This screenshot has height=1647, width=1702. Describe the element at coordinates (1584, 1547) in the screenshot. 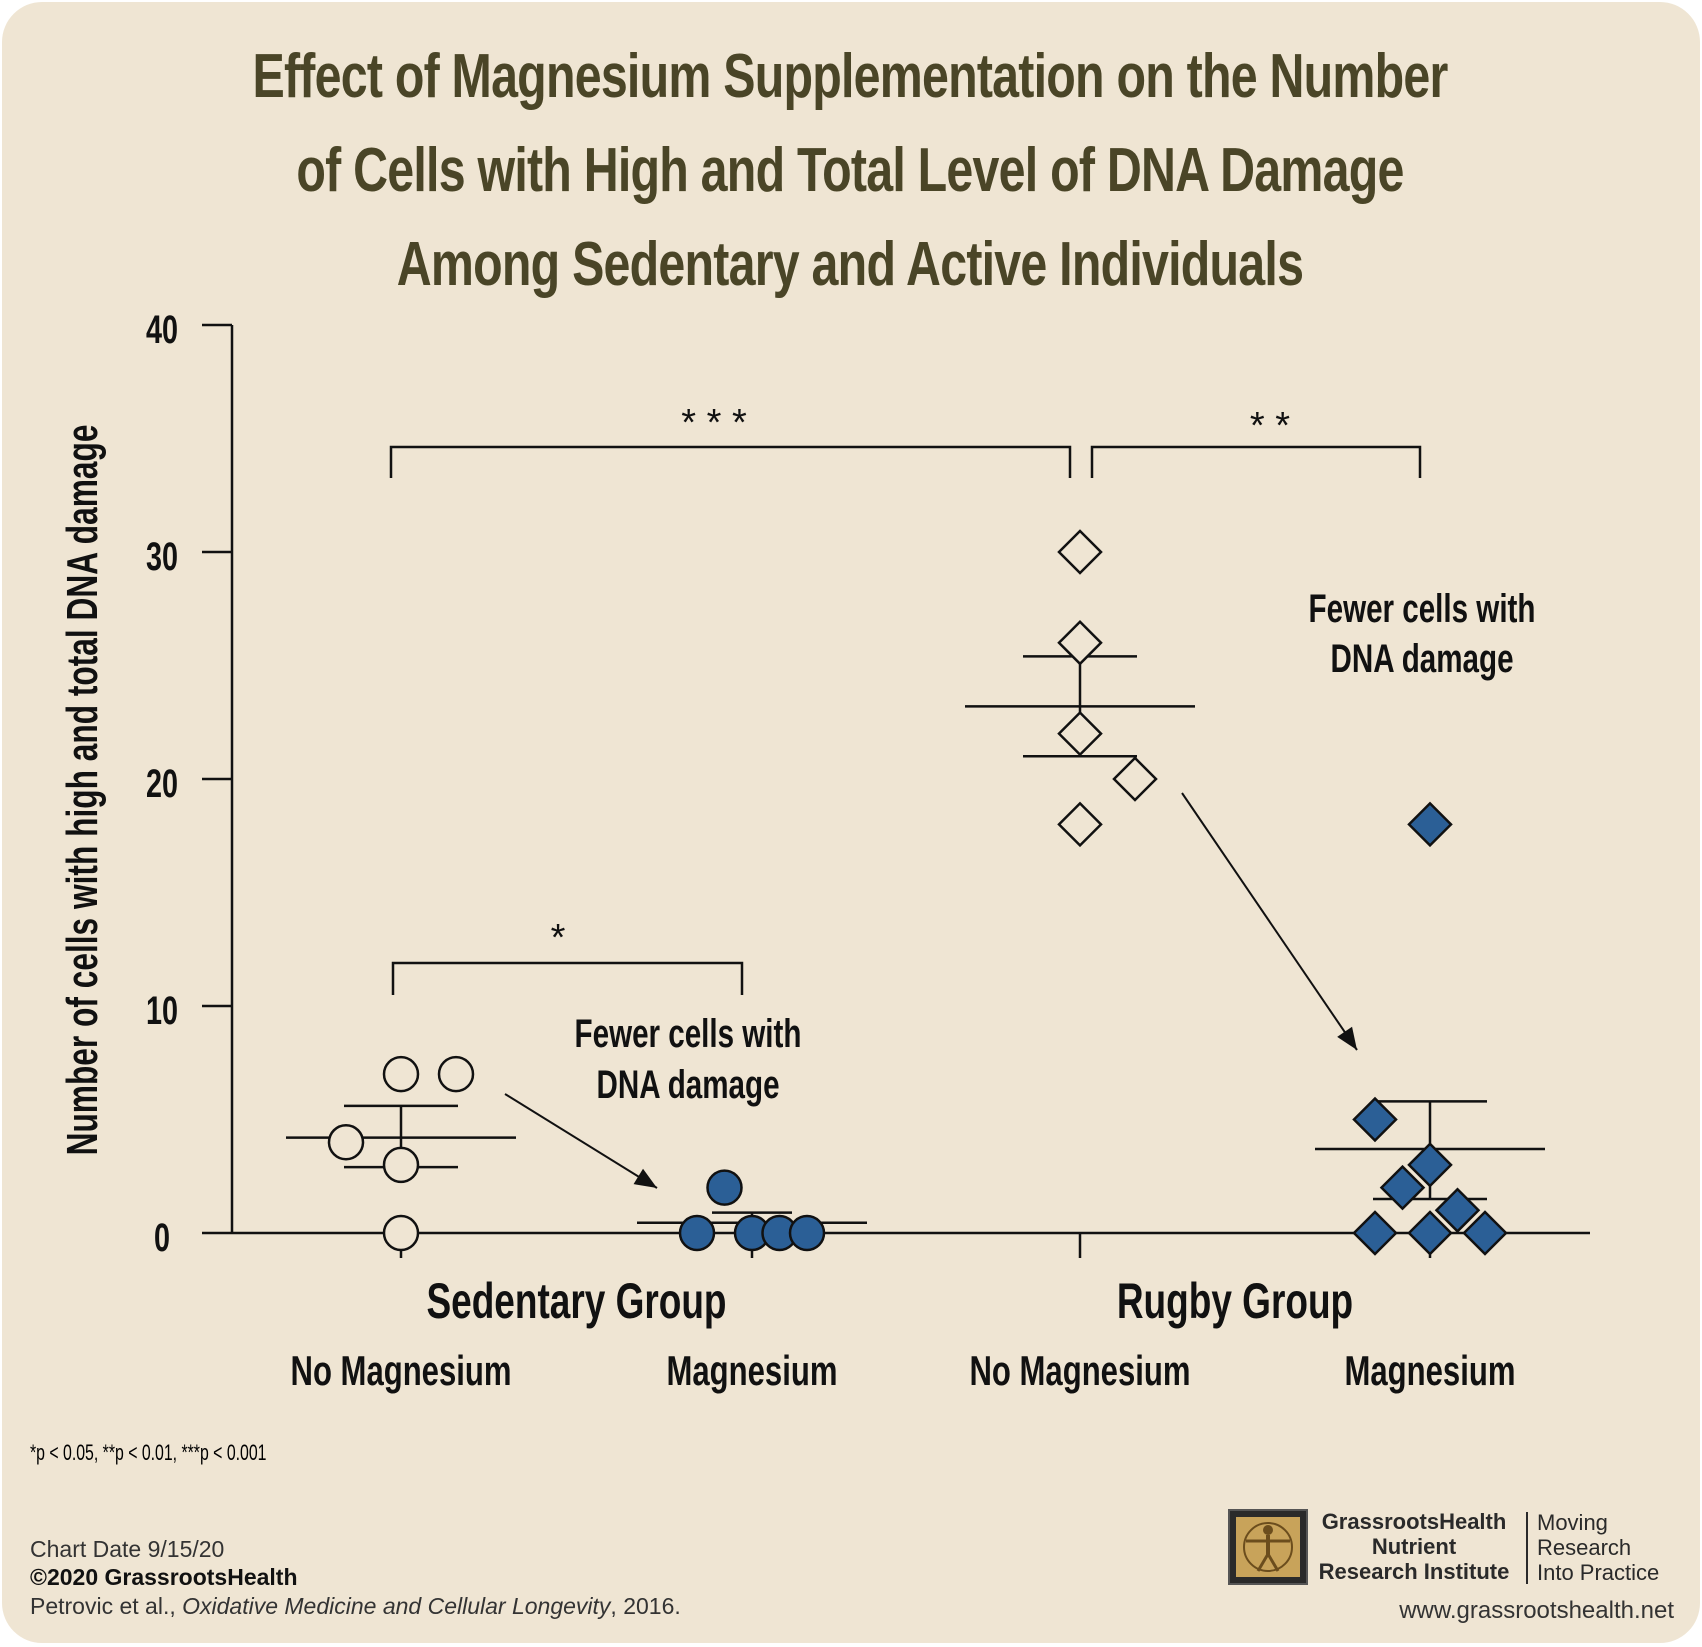

I see `tagline-line2: Research` at that location.